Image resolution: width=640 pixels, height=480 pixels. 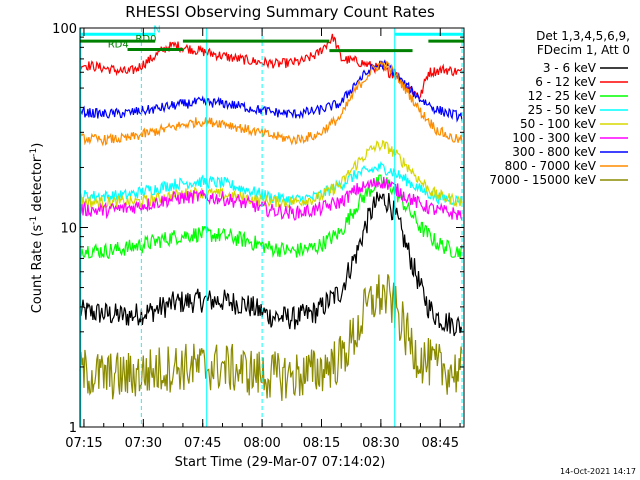 What do you see at coordinates (554, 138) in the screenshot?
I see `legend-label-5: 100 - 300 keV` at bounding box center [554, 138].